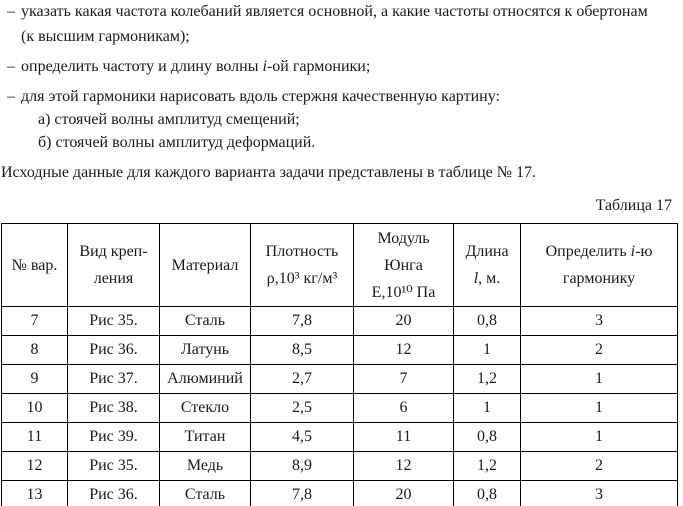 This screenshot has width=683, height=506. I want to click on bullet-2-text-post: -ой гармоники;, so click(318, 66).